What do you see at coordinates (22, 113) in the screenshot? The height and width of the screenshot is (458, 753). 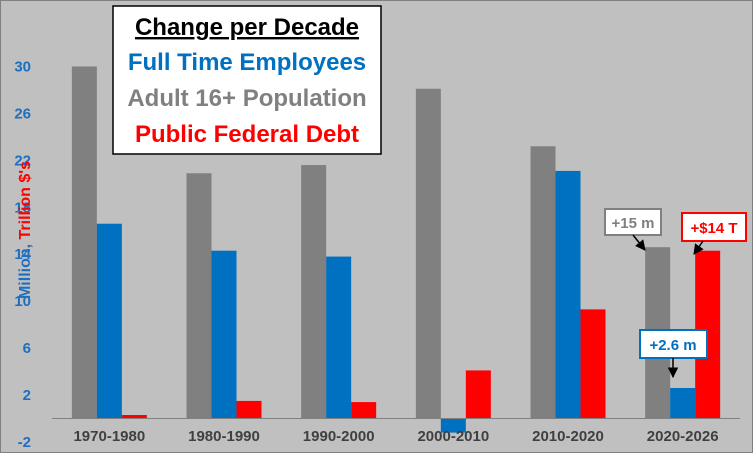 I see `y-tick-label: 26` at bounding box center [22, 113].